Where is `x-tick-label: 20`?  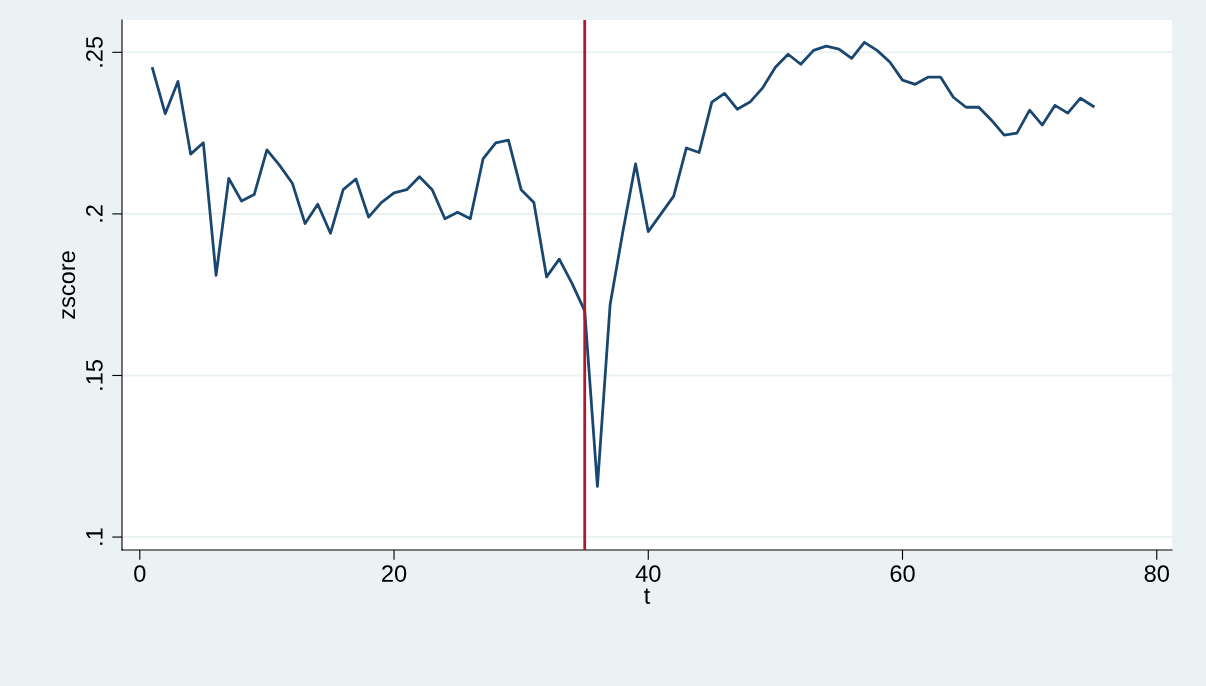 x-tick-label: 20 is located at coordinates (394, 573).